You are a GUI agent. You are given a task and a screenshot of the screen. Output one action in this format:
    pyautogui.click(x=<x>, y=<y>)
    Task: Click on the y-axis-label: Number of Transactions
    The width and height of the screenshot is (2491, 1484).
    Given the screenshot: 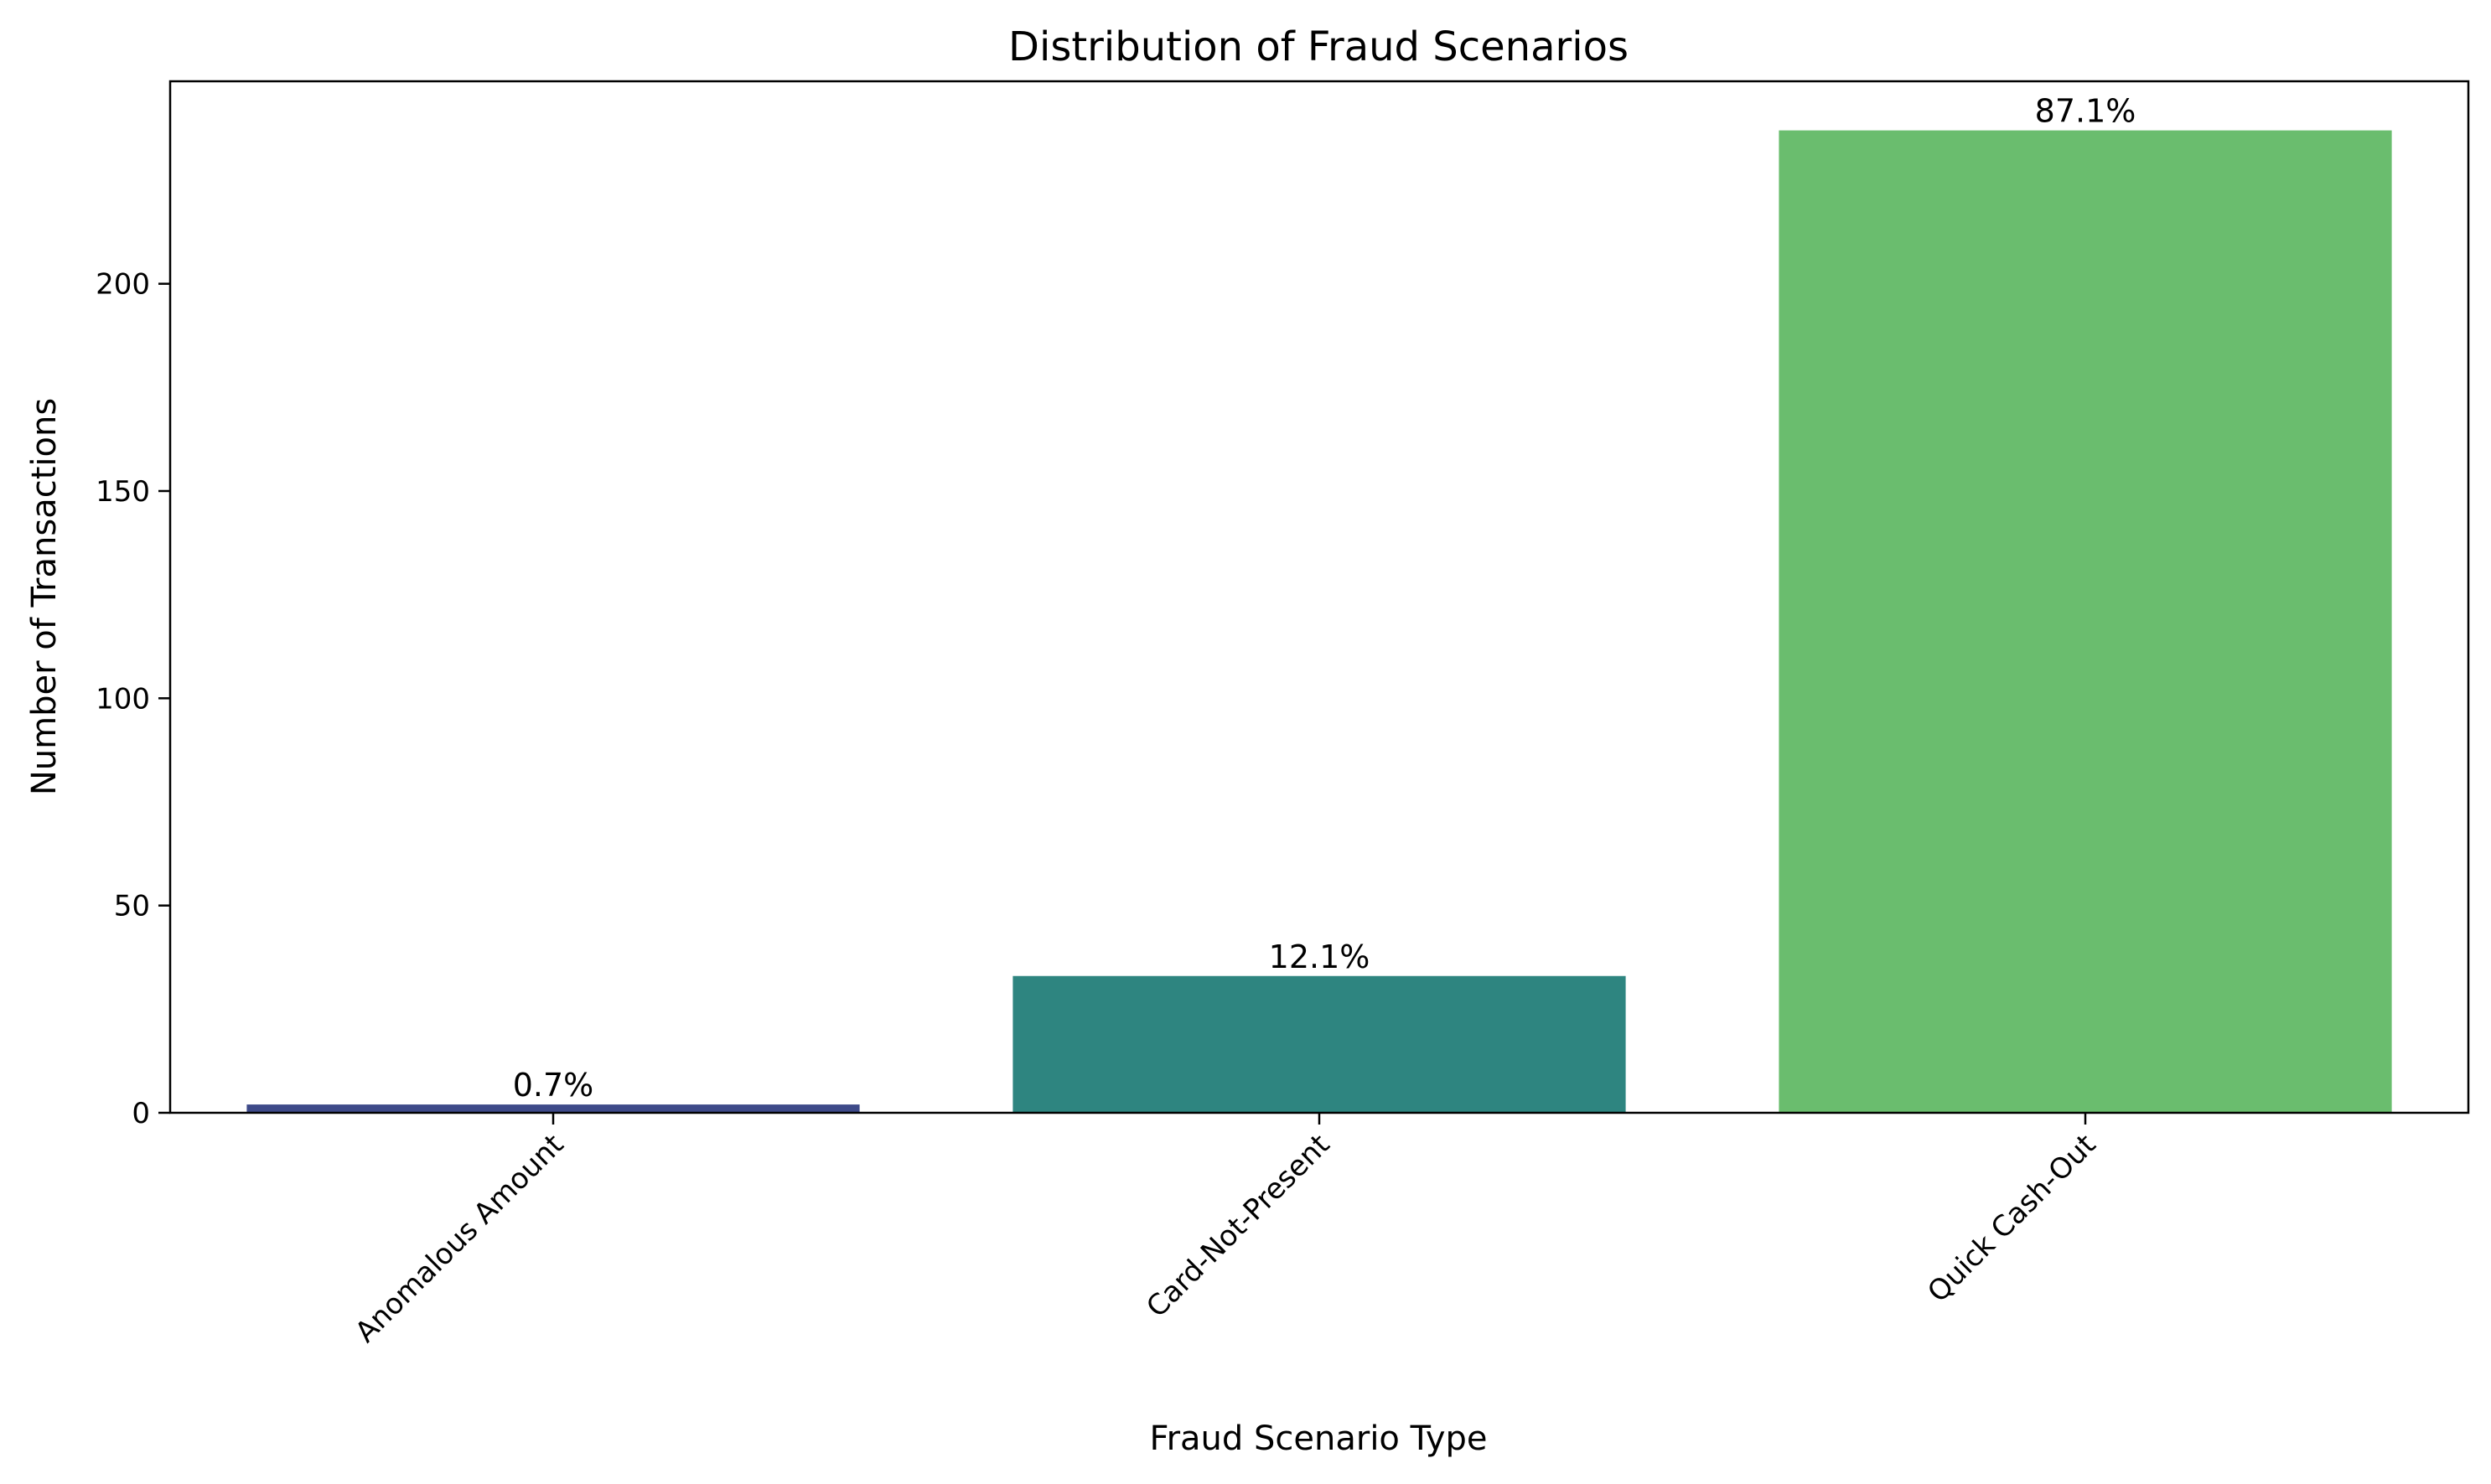 What is the action you would take?
    pyautogui.click(x=44, y=596)
    